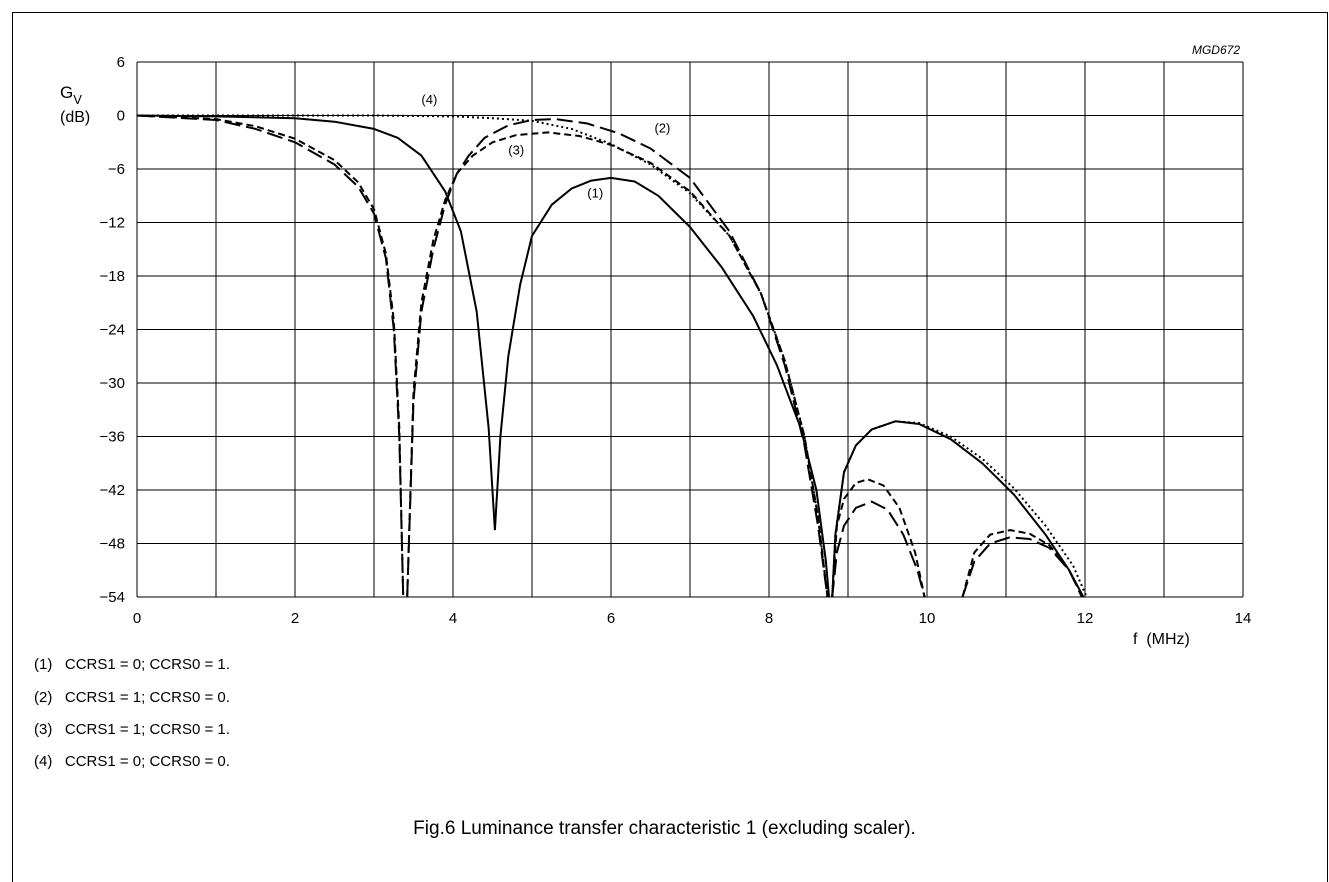 Image resolution: width=1329 pixels, height=882 pixels. What do you see at coordinates (662, 127) in the screenshot?
I see `curve-label: (2)` at bounding box center [662, 127].